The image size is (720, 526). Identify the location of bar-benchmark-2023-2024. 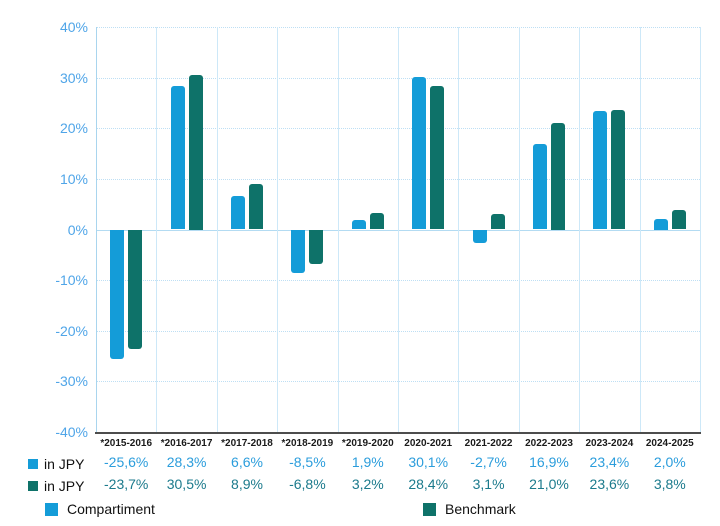
(618, 170).